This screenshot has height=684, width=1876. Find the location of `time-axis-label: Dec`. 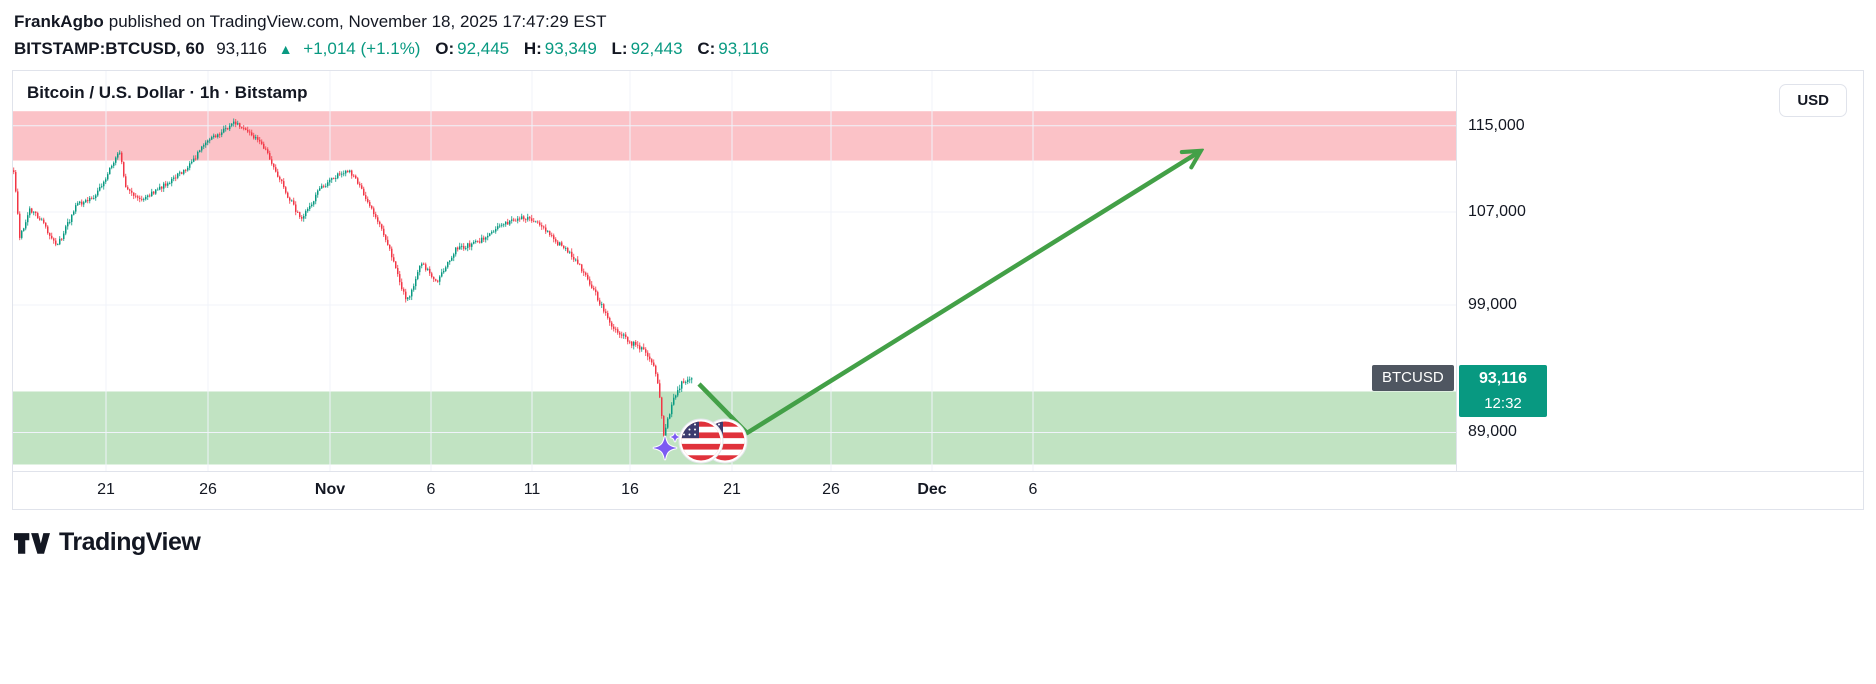

time-axis-label: Dec is located at coordinates (932, 489).